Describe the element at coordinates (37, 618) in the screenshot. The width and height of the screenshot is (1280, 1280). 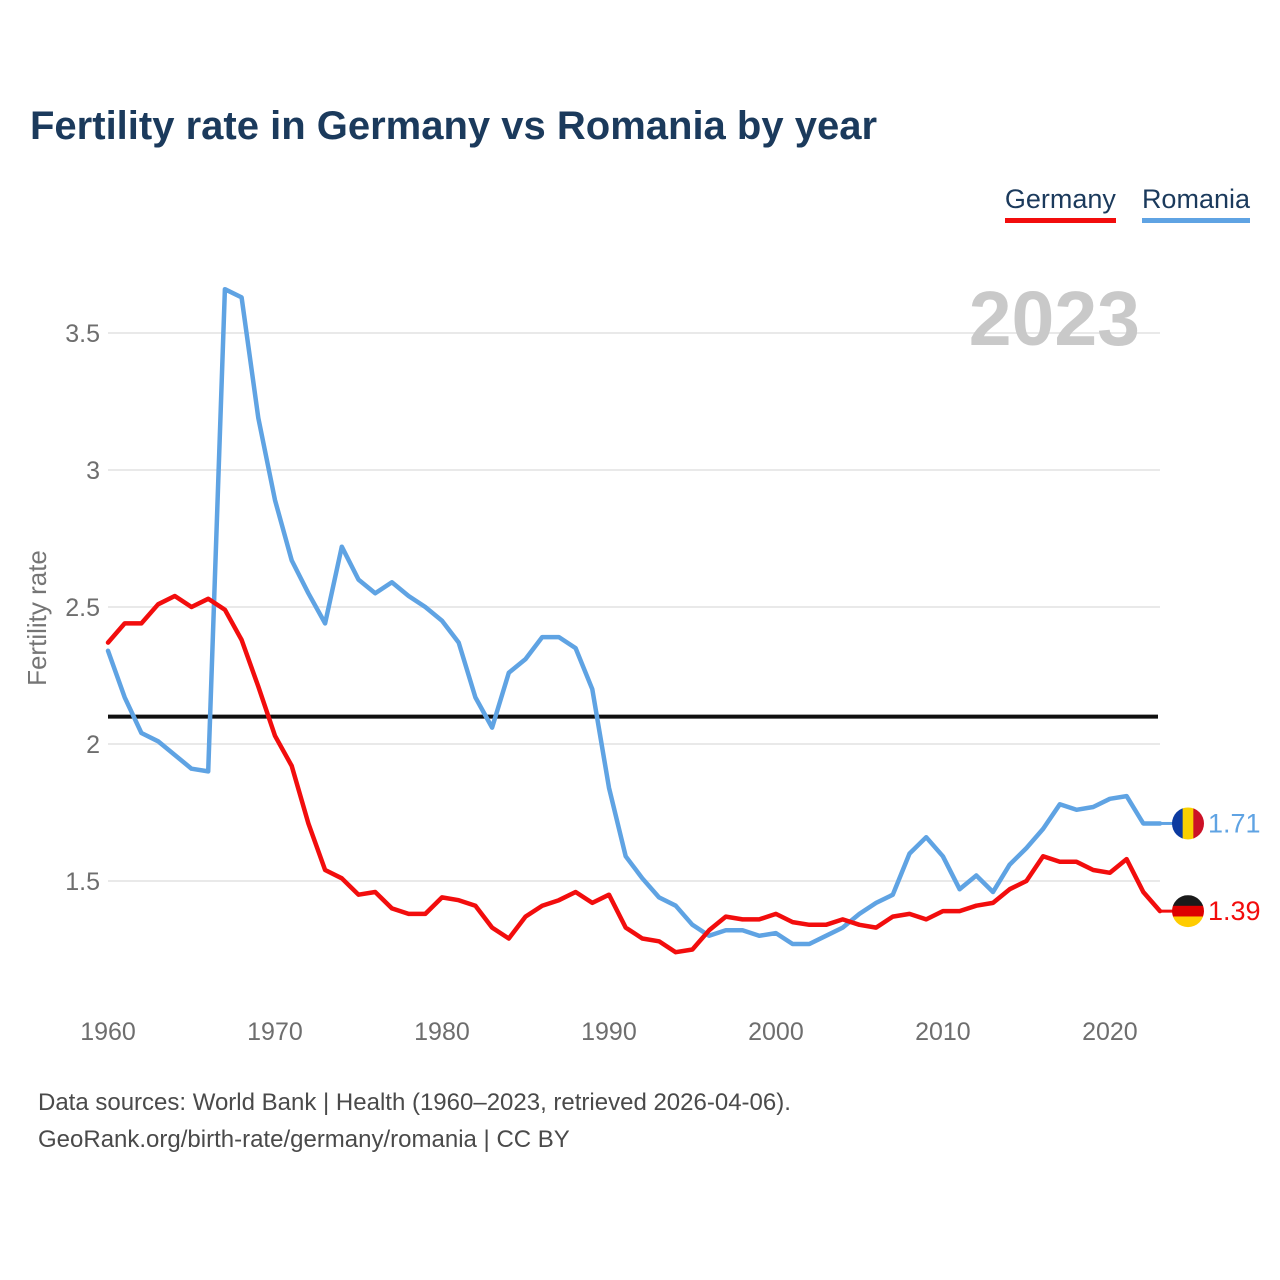
I see `y-axis-title: Fertility rate` at that location.